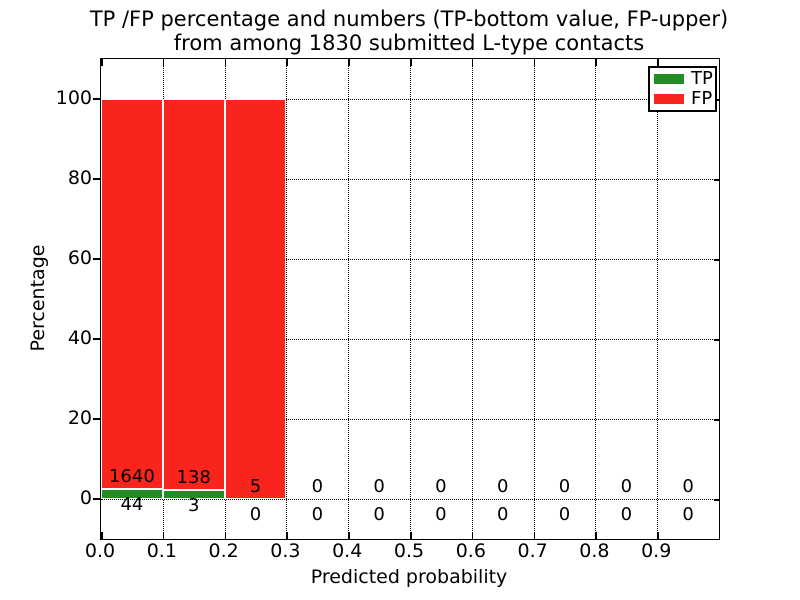 The height and width of the screenshot is (600, 800). I want to click on x-tick-label: 0.9, so click(656, 551).